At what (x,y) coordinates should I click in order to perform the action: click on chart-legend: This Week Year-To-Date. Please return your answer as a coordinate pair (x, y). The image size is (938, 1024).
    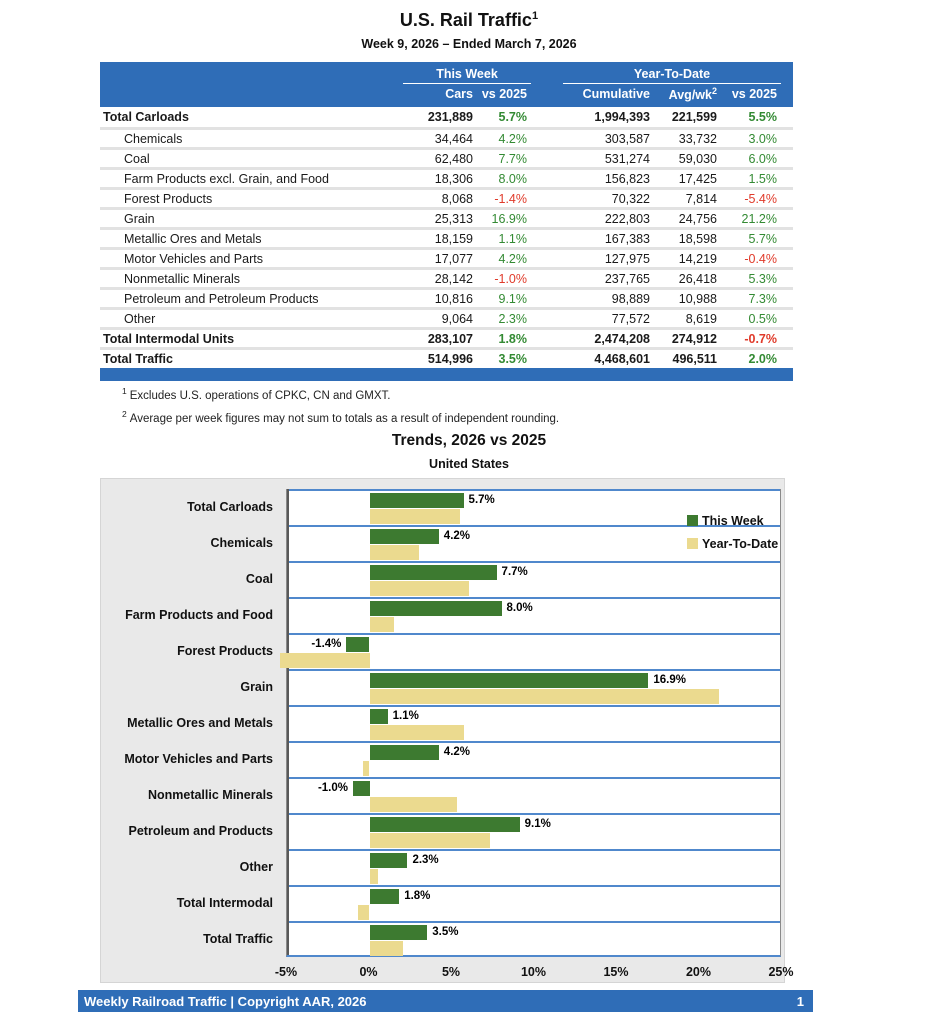
    Looking at the image, I should click on (732, 532).